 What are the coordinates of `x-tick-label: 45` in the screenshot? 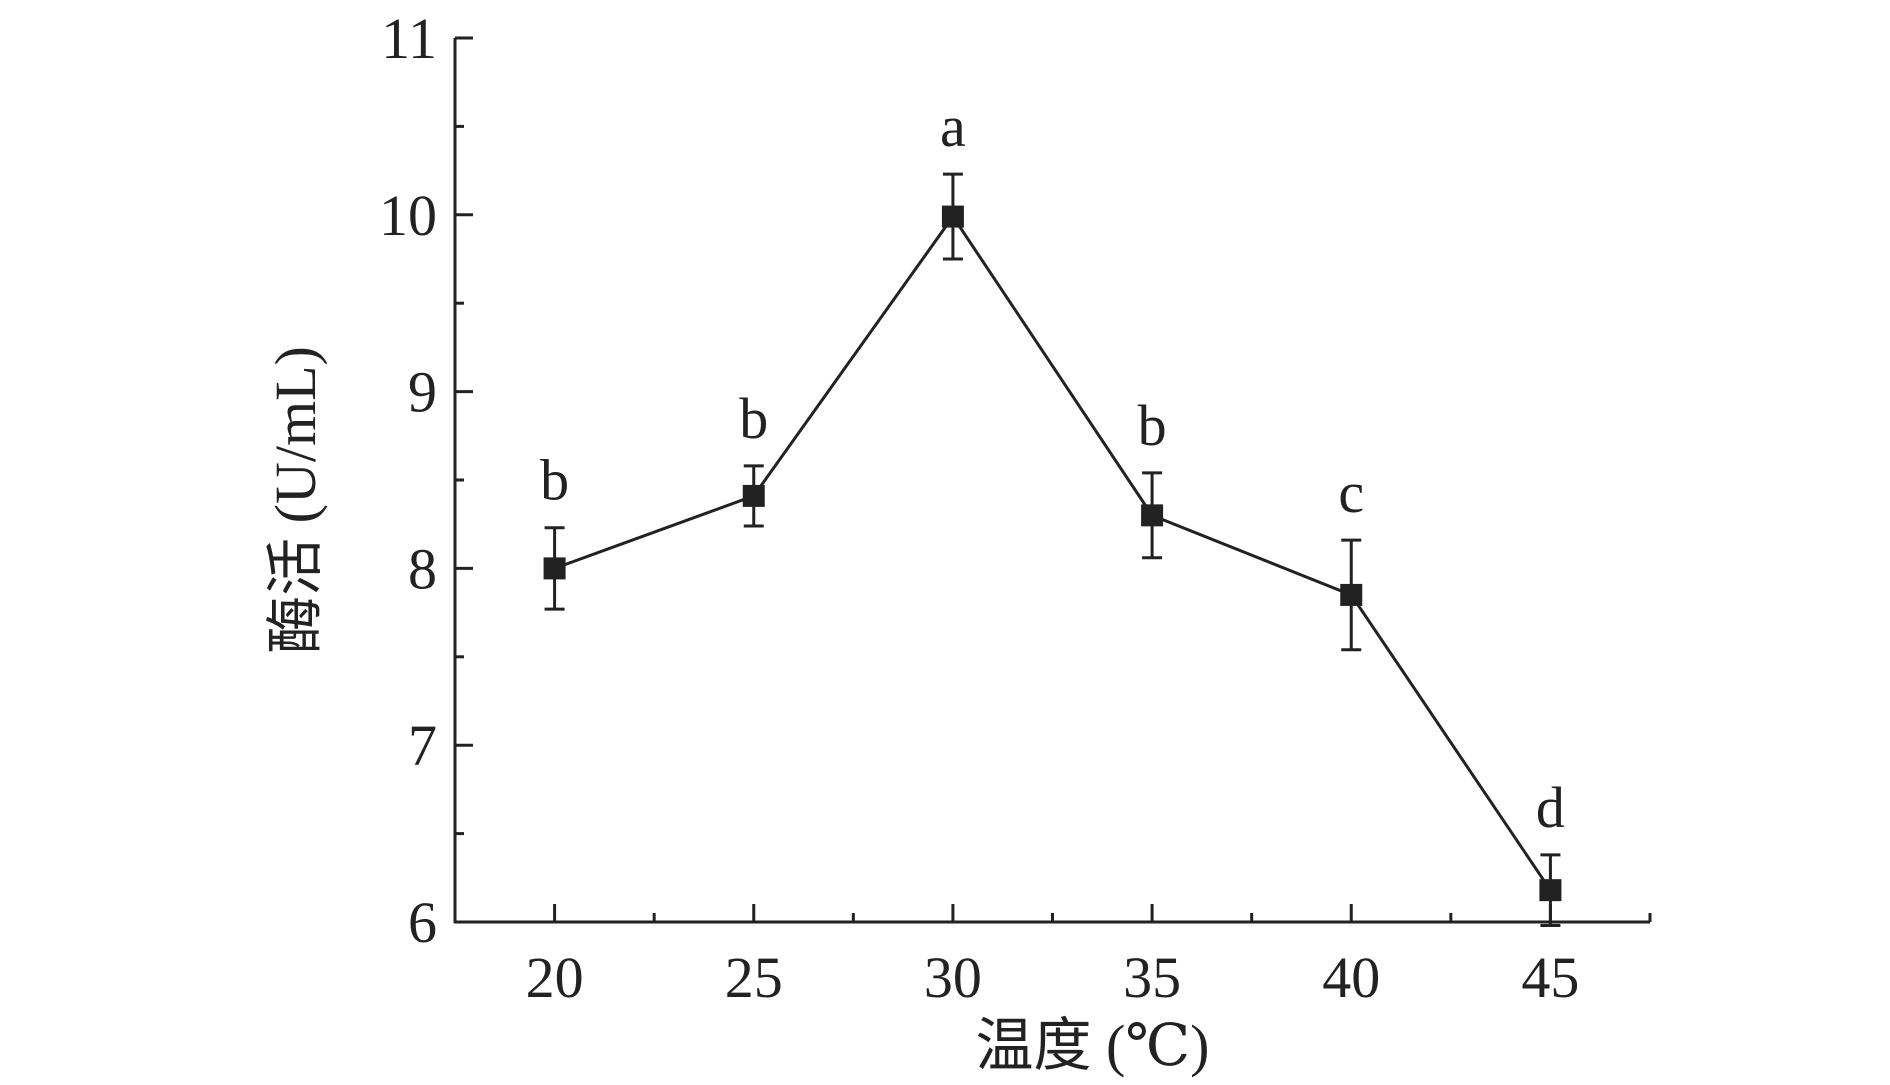 It's located at (1550, 977).